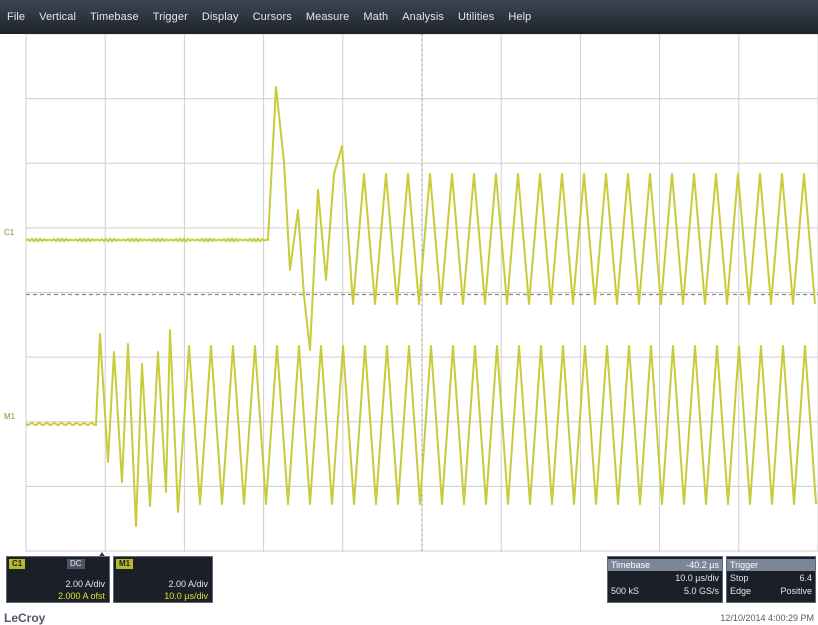 The image size is (818, 625). I want to click on menu-analysis: Analysis, so click(423, 17).